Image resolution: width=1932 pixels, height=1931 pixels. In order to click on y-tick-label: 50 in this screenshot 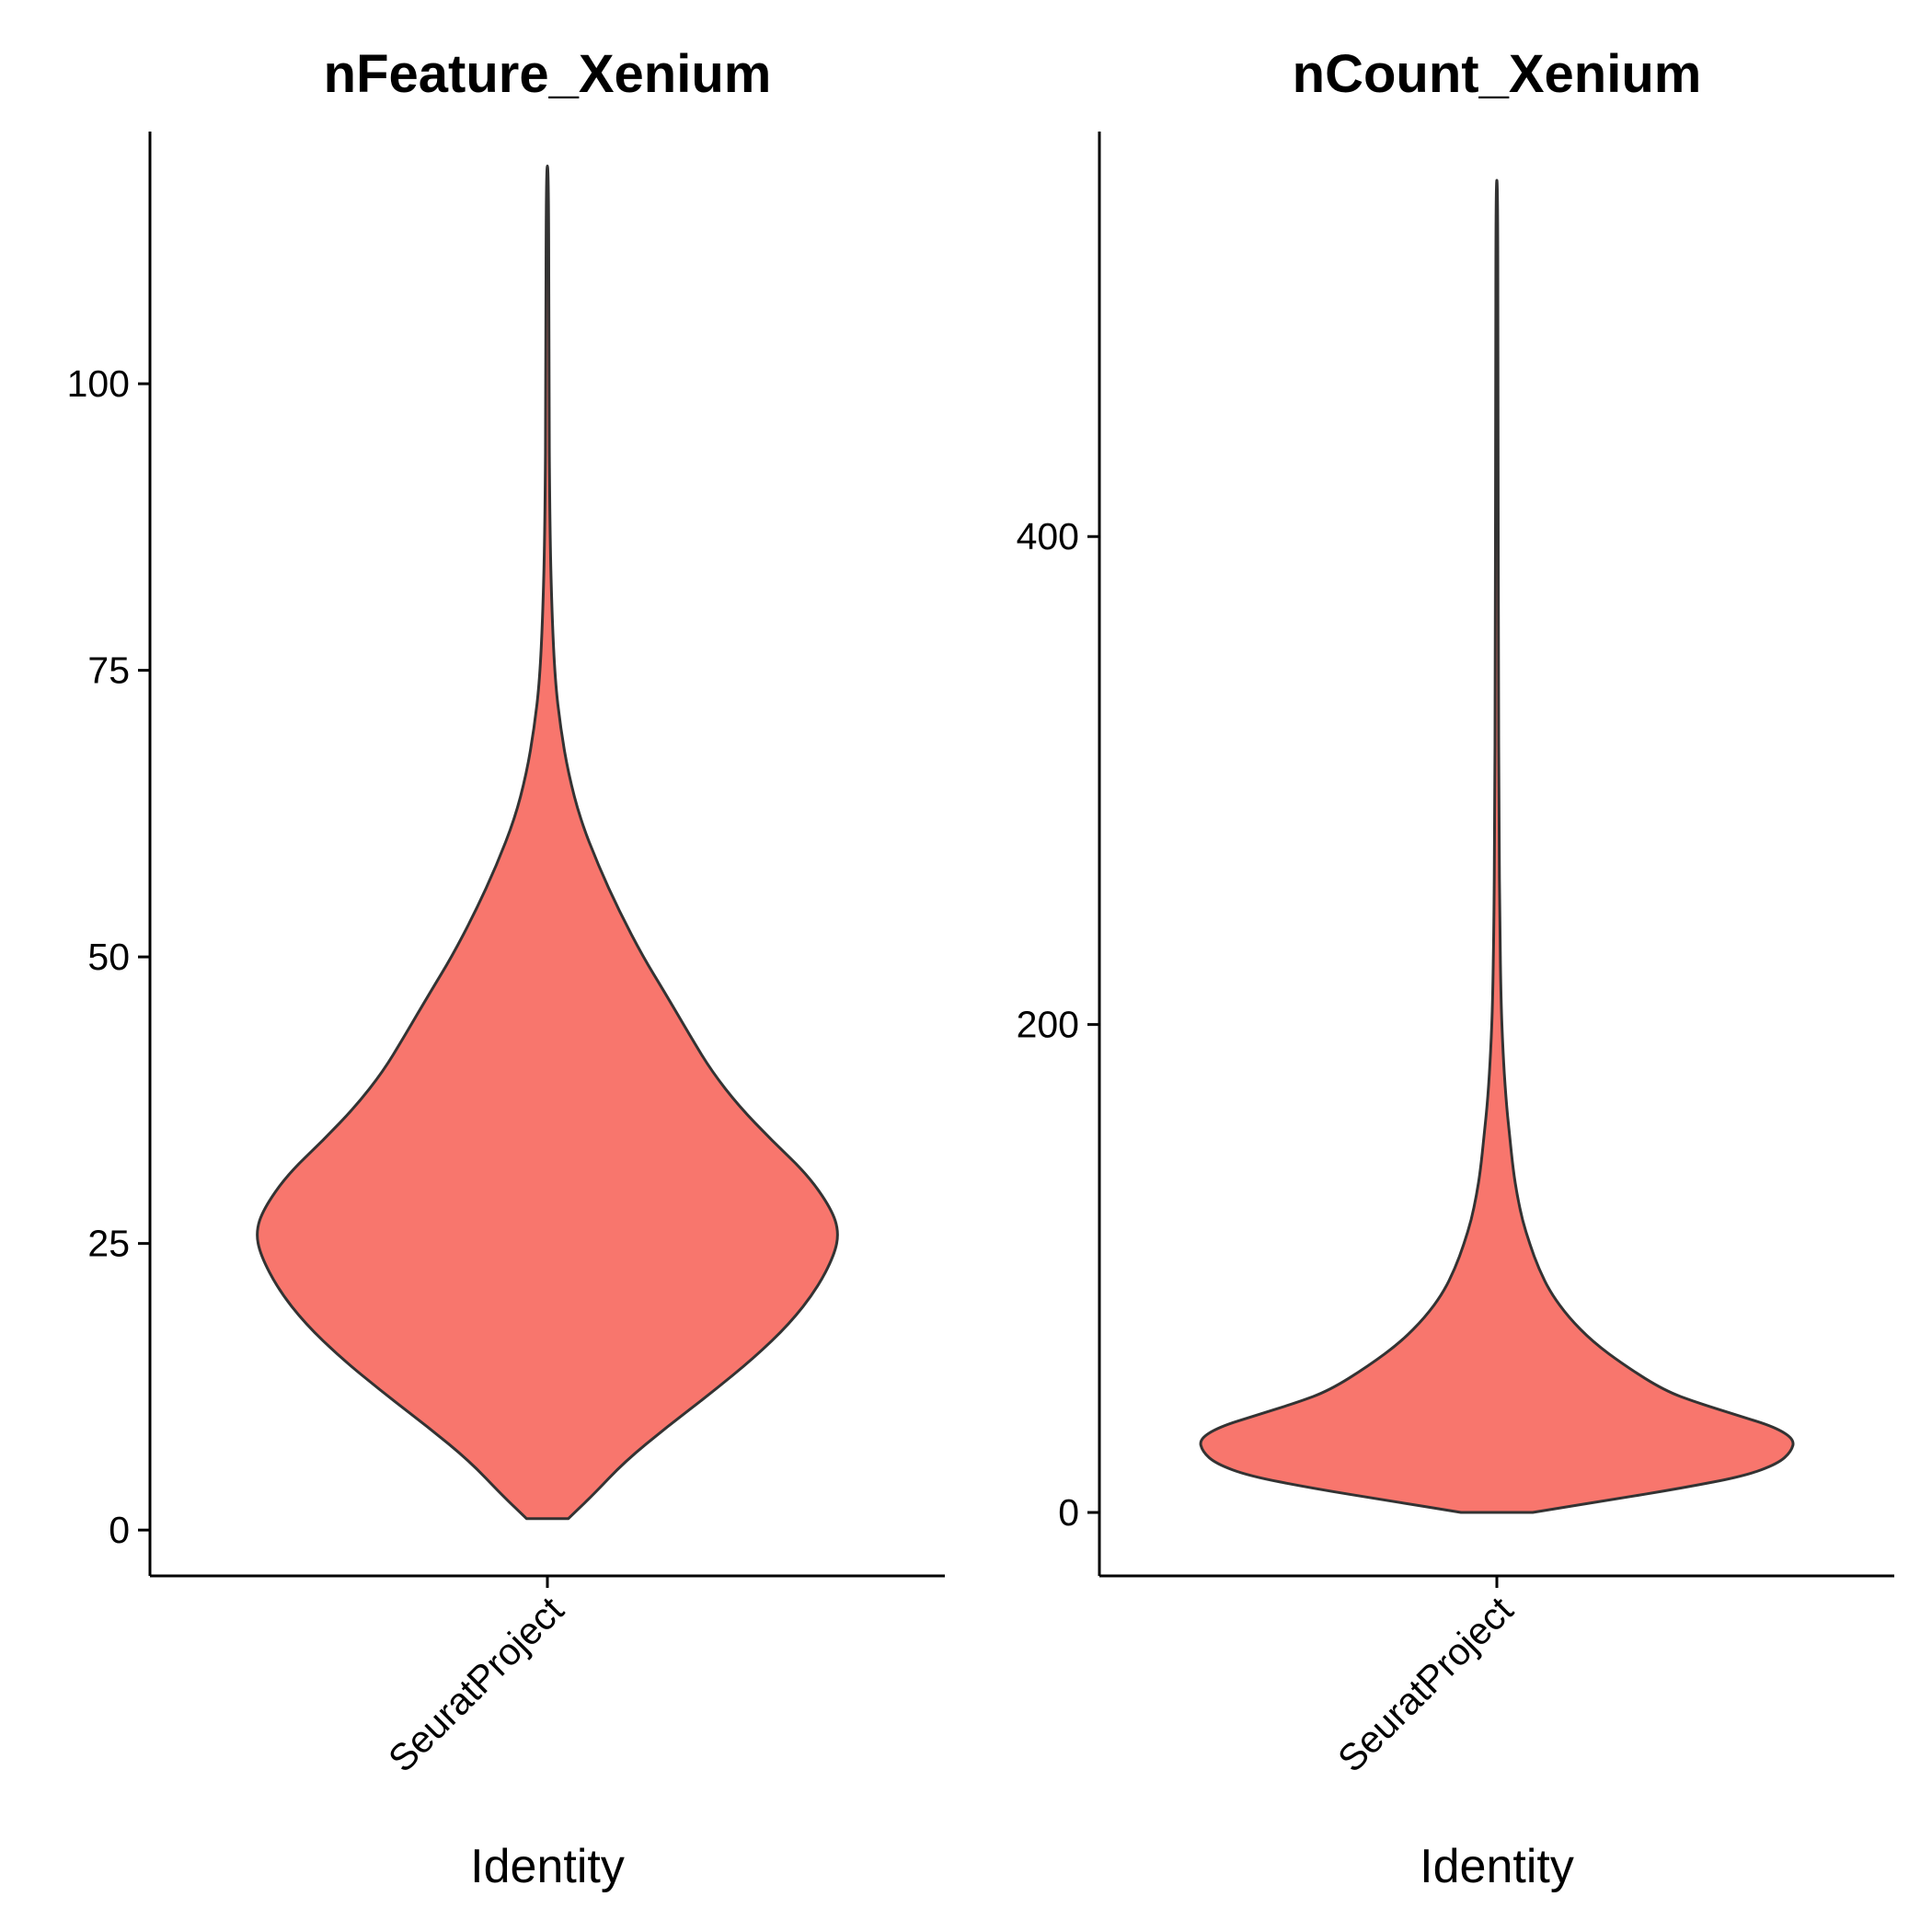, I will do `click(108, 957)`.